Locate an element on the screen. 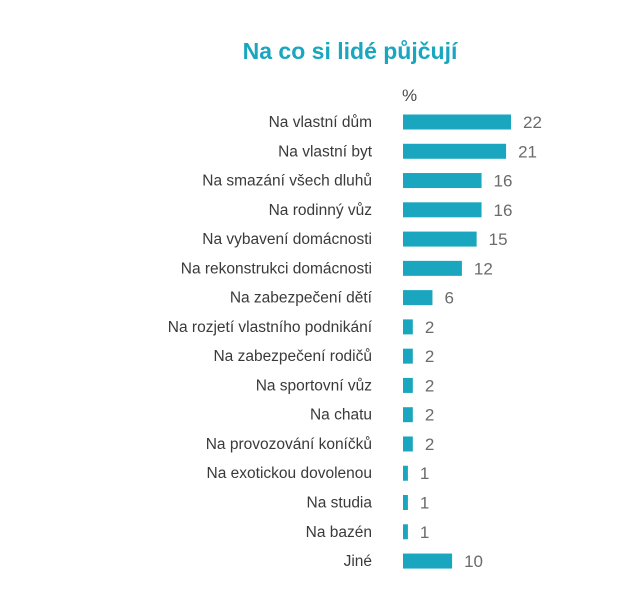 This screenshot has height=610, width=624. category-label: Na zabezpečení rodičů is located at coordinates (292, 356).